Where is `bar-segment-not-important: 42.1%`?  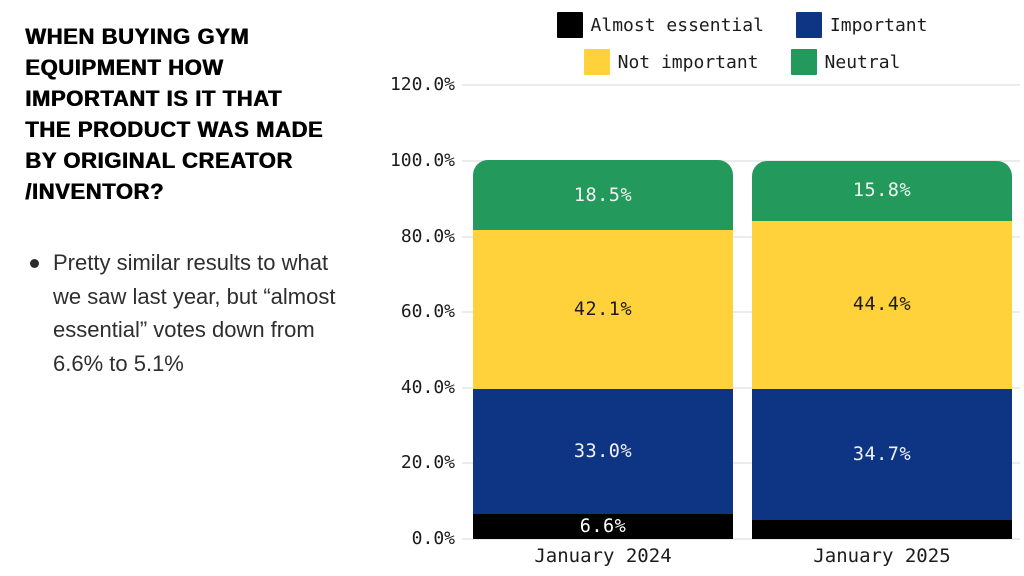
bar-segment-not-important: 42.1% is located at coordinates (603, 310).